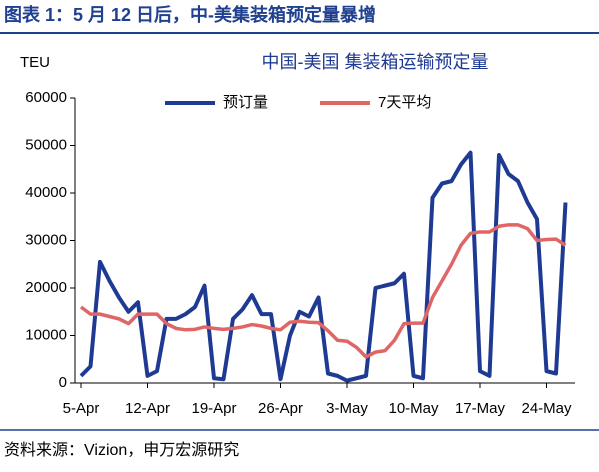 The image size is (599, 472). I want to click on y-tick-label: 60000, so click(46, 97).